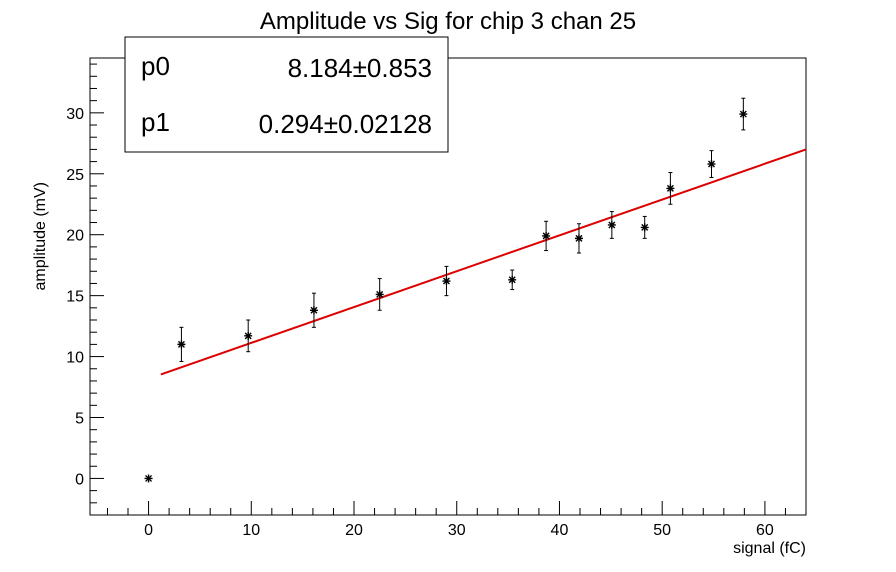 Image resolution: width=896 pixels, height=572 pixels. What do you see at coordinates (75, 175) in the screenshot?
I see `y-tick-label: 25` at bounding box center [75, 175].